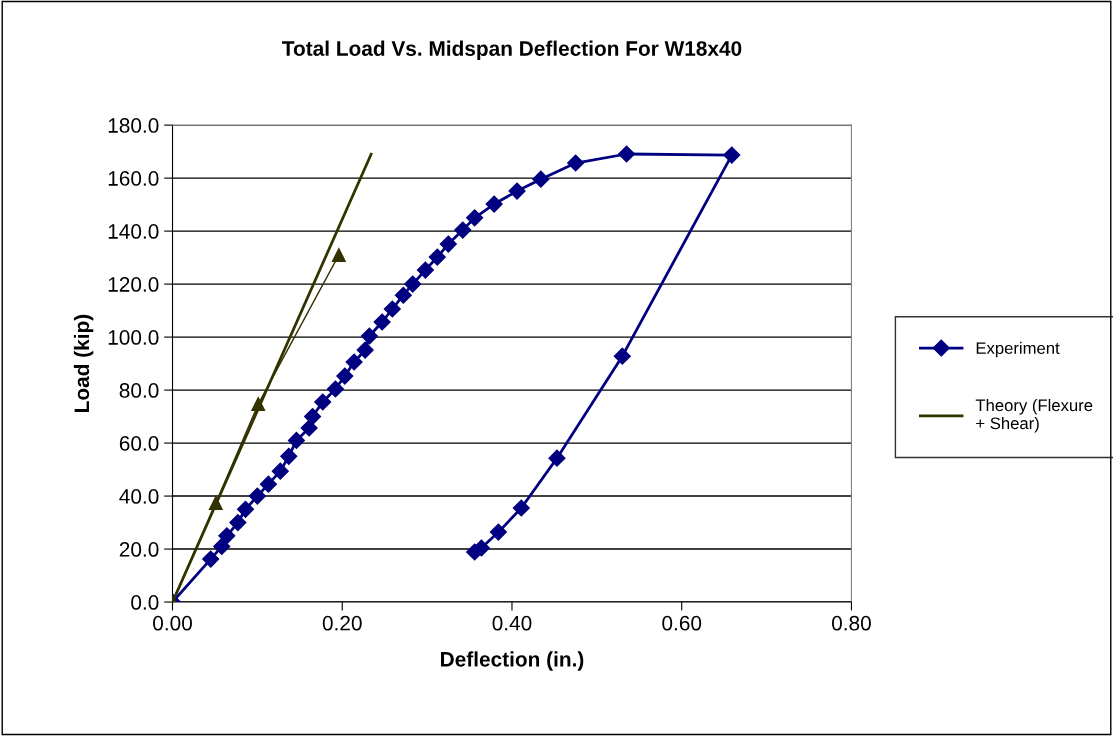  What do you see at coordinates (851, 623) in the screenshot?
I see `x-tick-label: 0.80` at bounding box center [851, 623].